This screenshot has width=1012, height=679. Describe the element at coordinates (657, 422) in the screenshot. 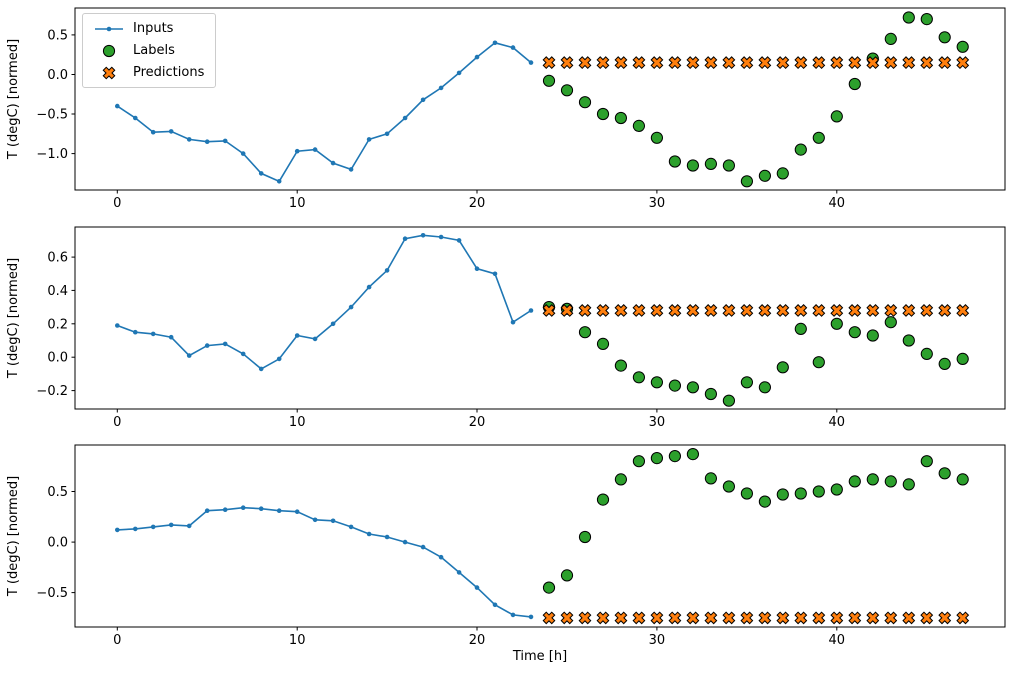

I see `x-tick-label: 30` at that location.